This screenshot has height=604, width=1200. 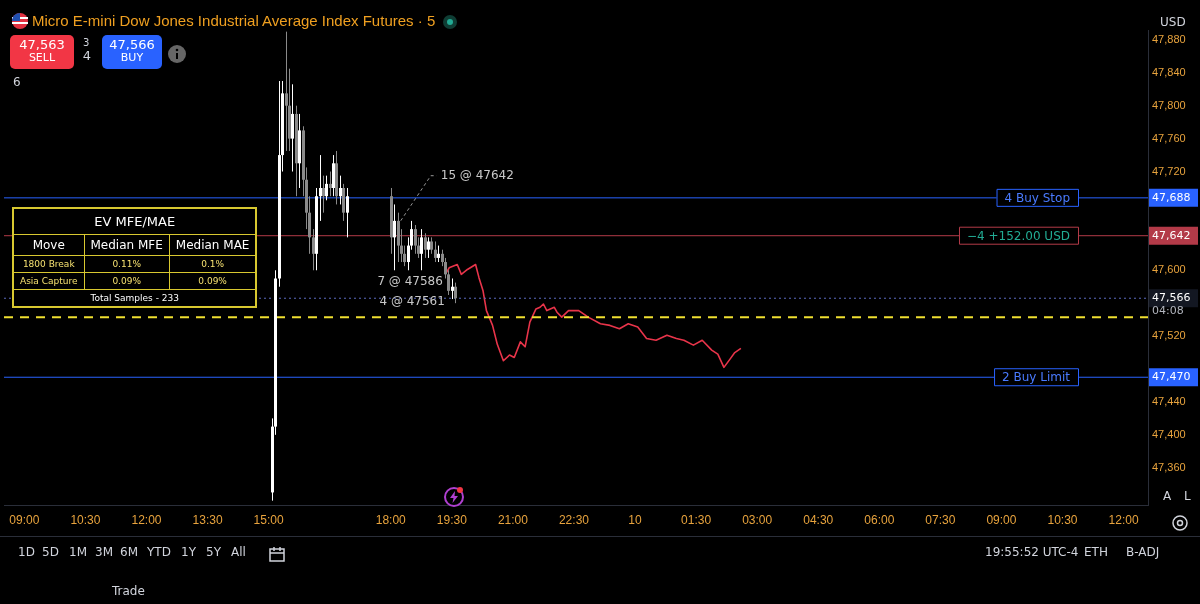 I want to click on x-tick-label: 01:30, so click(x=696, y=520).